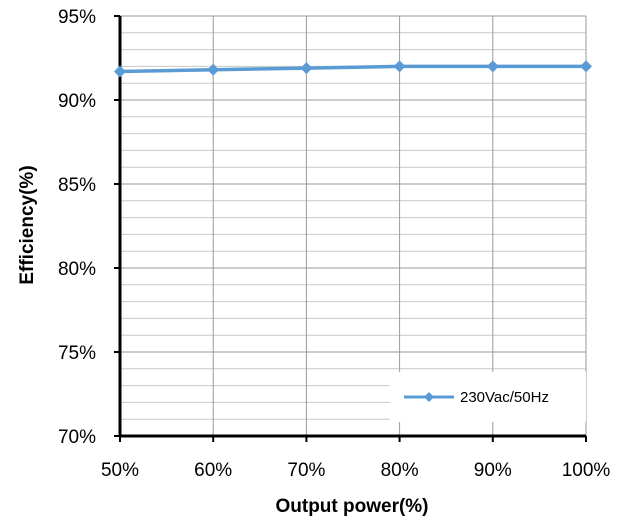  Describe the element at coordinates (213, 470) in the screenshot. I see `x-tick-label: 60%` at that location.